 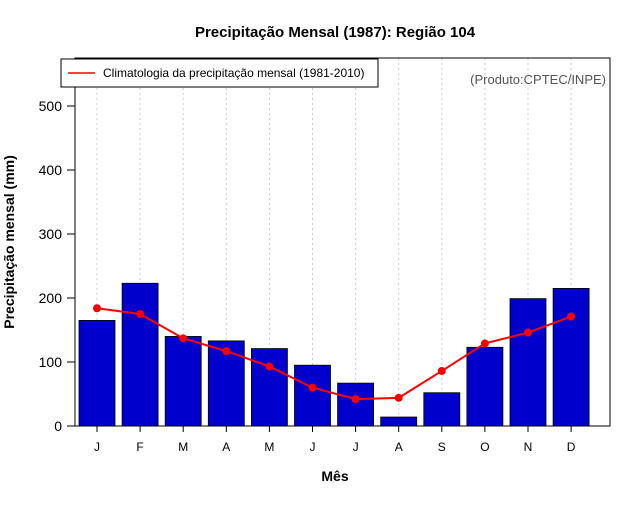 What do you see at coordinates (51, 106) in the screenshot?
I see `y-tick-label: 500` at bounding box center [51, 106].